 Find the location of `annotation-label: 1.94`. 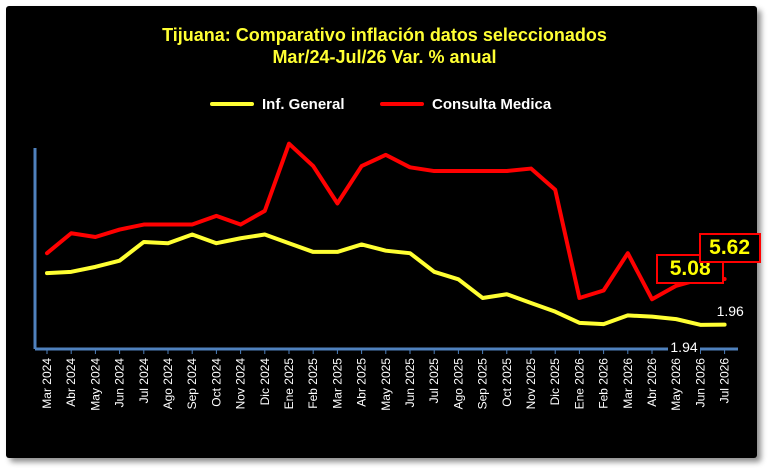

annotation-label: 1.94 is located at coordinates (684, 346).